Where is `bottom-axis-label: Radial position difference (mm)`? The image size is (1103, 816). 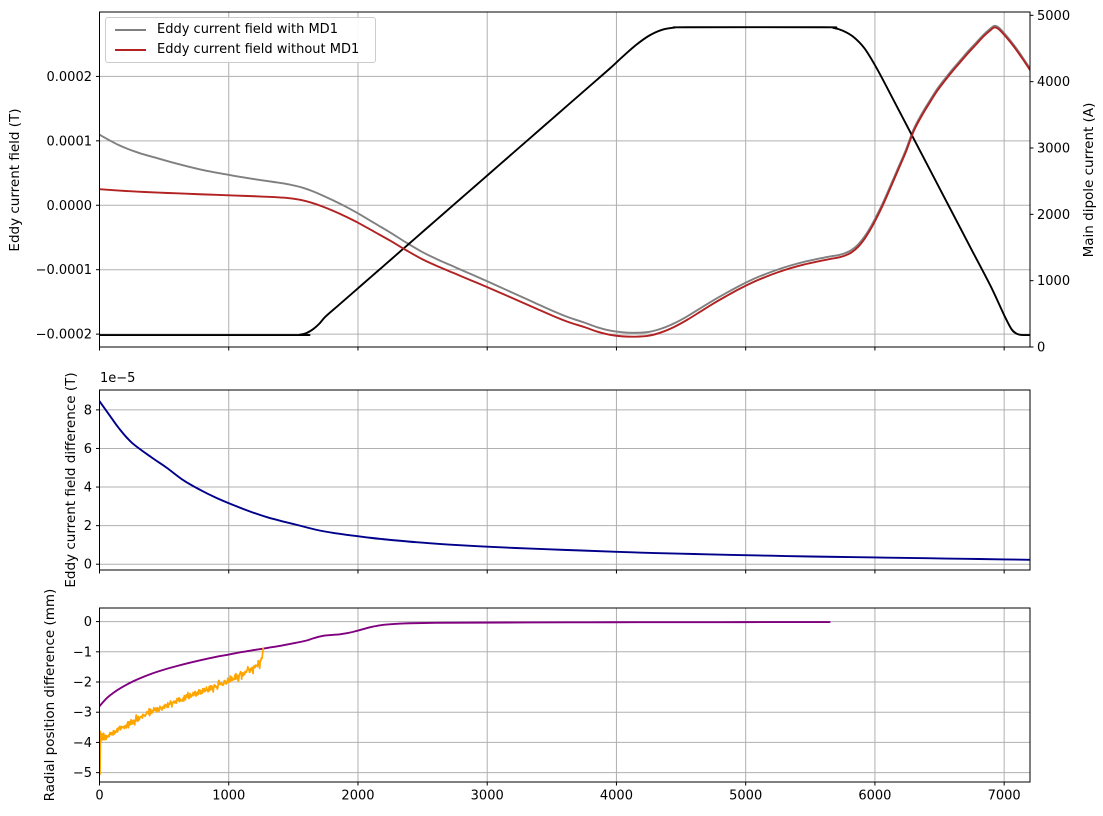
bottom-axis-label: Radial position difference (mm) is located at coordinates (50, 695).